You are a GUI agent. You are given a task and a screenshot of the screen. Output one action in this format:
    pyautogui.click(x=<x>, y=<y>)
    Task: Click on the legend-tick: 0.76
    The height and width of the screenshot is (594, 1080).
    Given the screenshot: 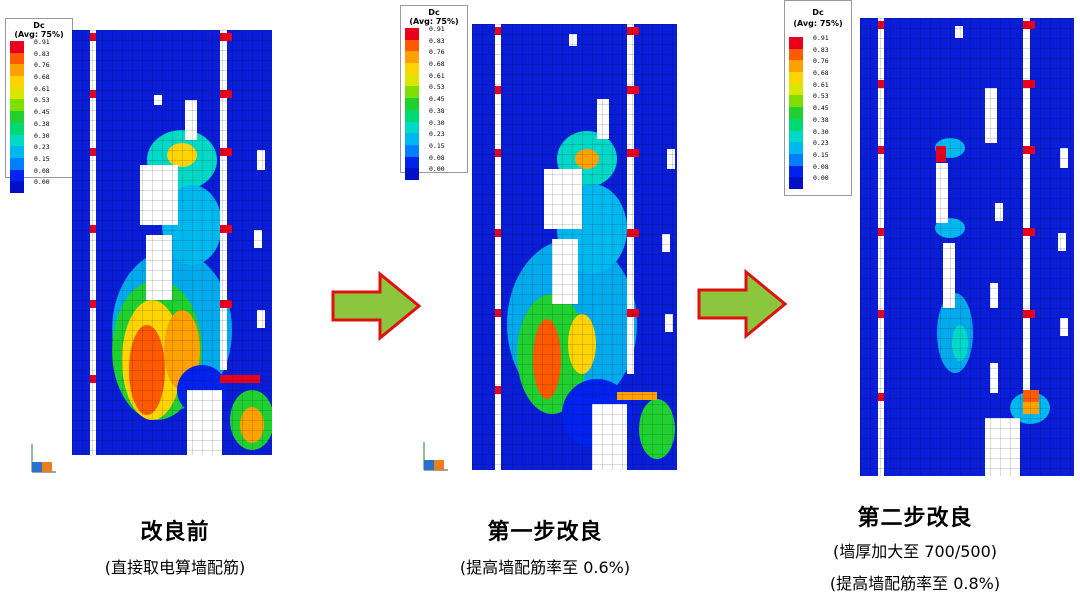 What is the action you would take?
    pyautogui.click(x=437, y=52)
    